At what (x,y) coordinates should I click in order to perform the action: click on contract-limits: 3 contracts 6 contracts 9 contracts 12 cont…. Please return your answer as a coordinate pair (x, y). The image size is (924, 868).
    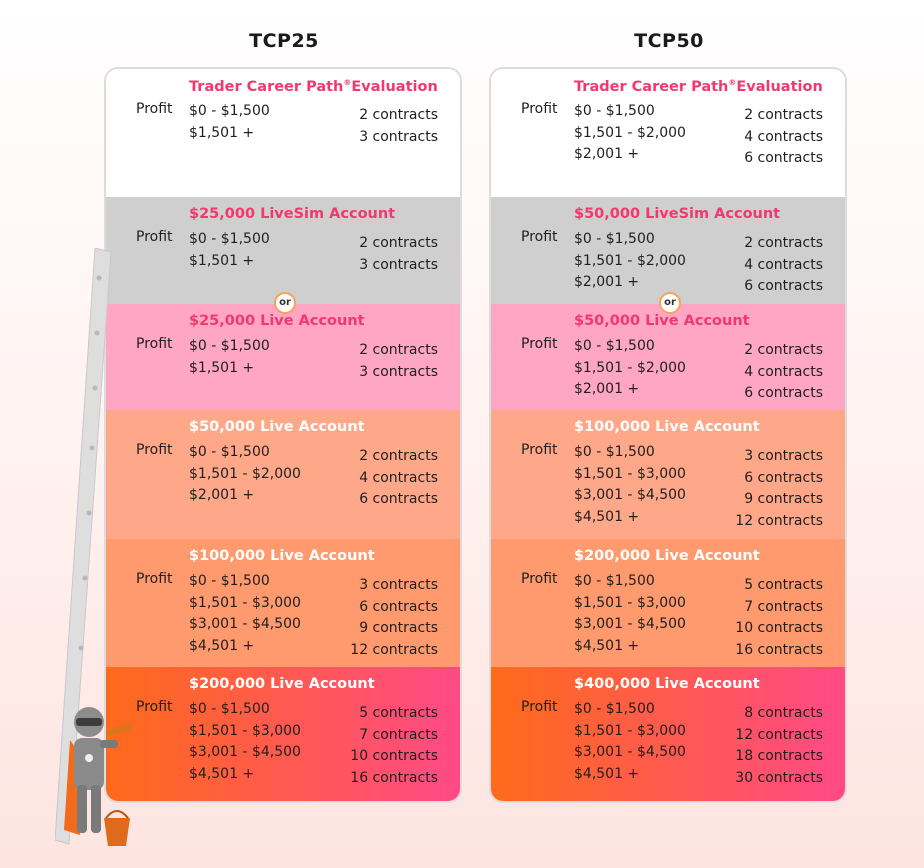
    Looking at the image, I should click on (779, 489).